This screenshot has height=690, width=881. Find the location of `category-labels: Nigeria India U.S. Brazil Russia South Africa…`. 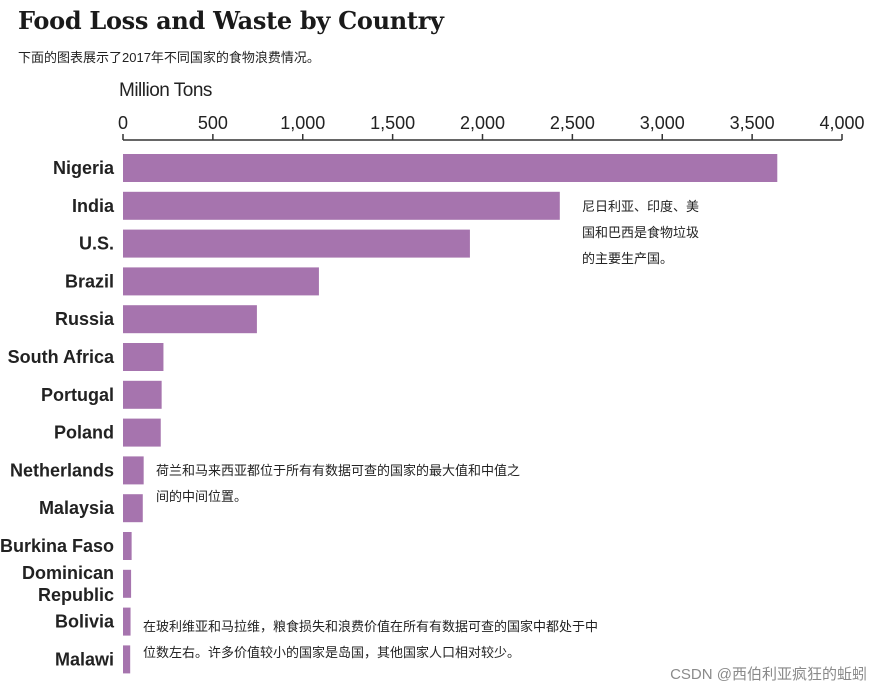

category-labels: Nigeria India U.S. Brazil Russia South Africa… is located at coordinates (57, 413).